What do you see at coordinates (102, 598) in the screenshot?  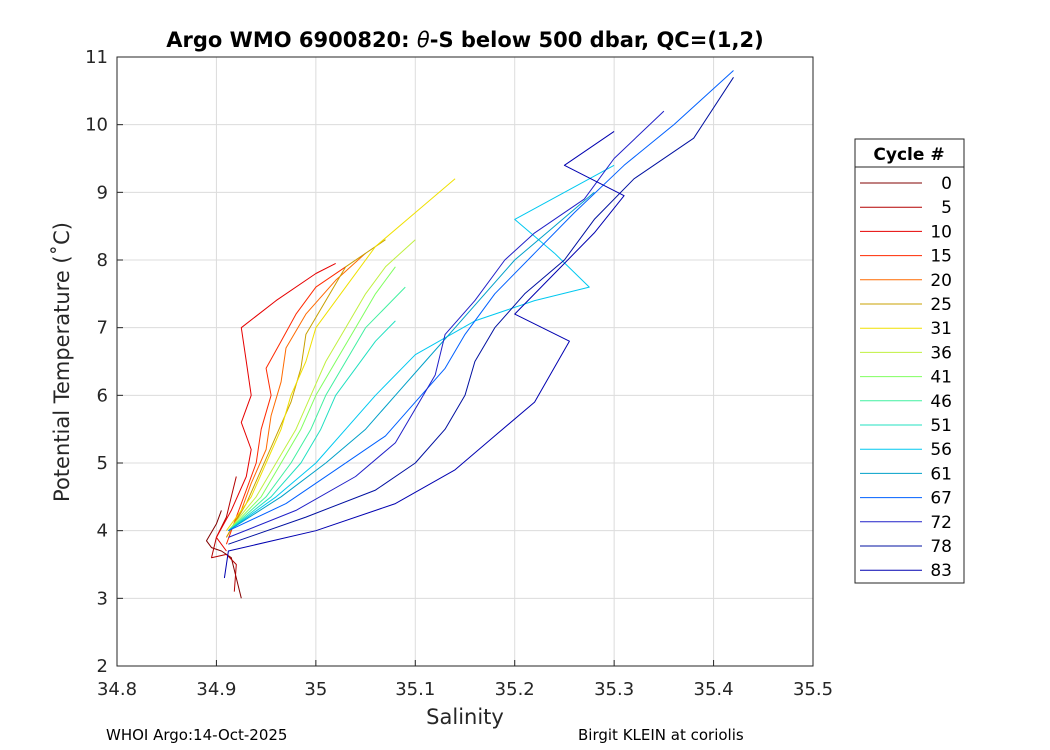 I see `y-tick-label: 3` at bounding box center [102, 598].